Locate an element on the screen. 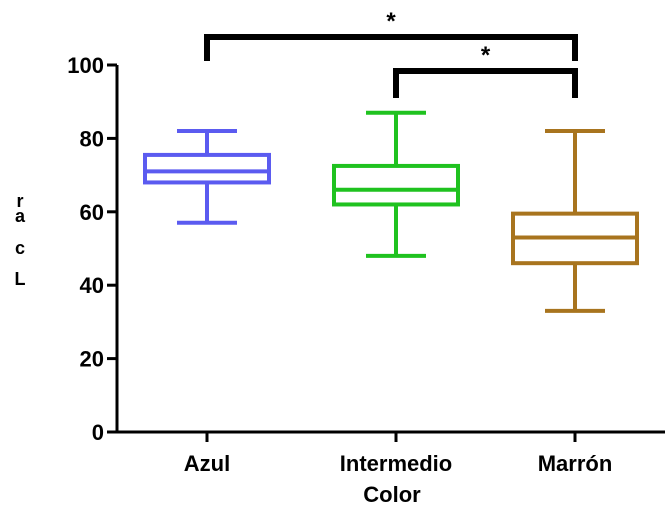 This screenshot has height=510, width=668. x-tick-label: Marrón is located at coordinates (575, 463).